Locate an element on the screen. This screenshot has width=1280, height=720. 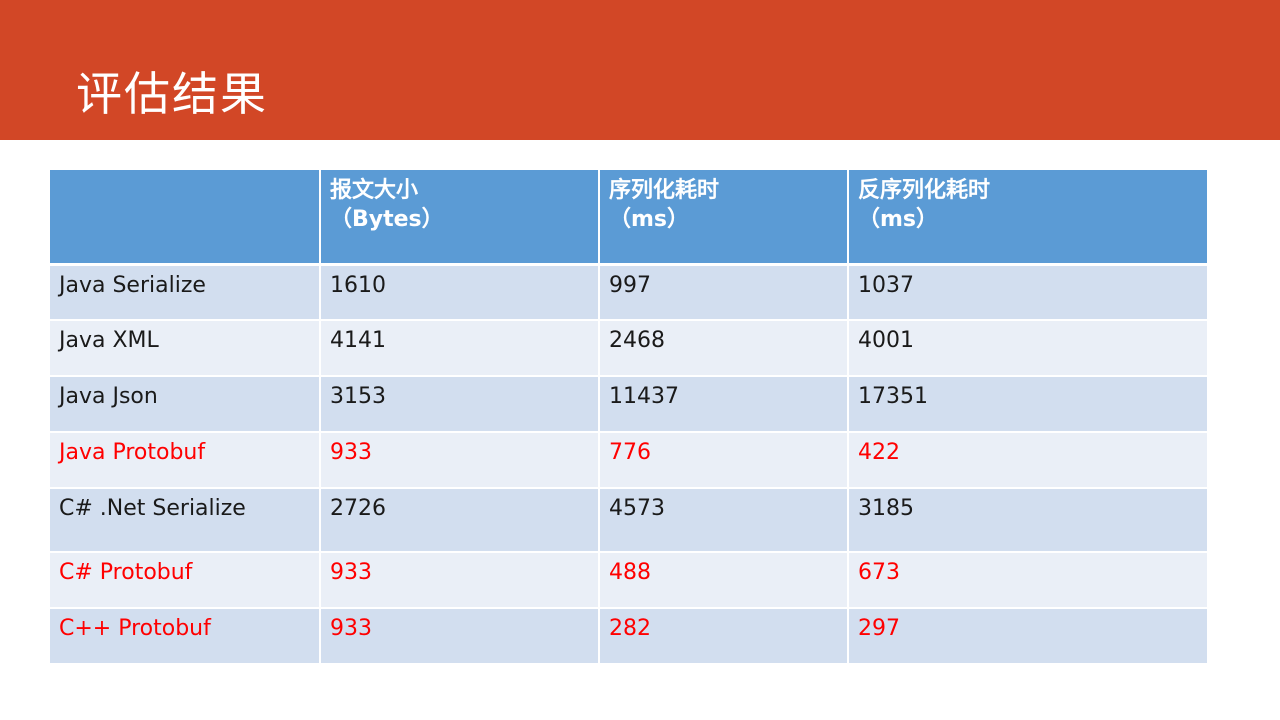
serialize-time-cell: 4573 is located at coordinates (723, 520).